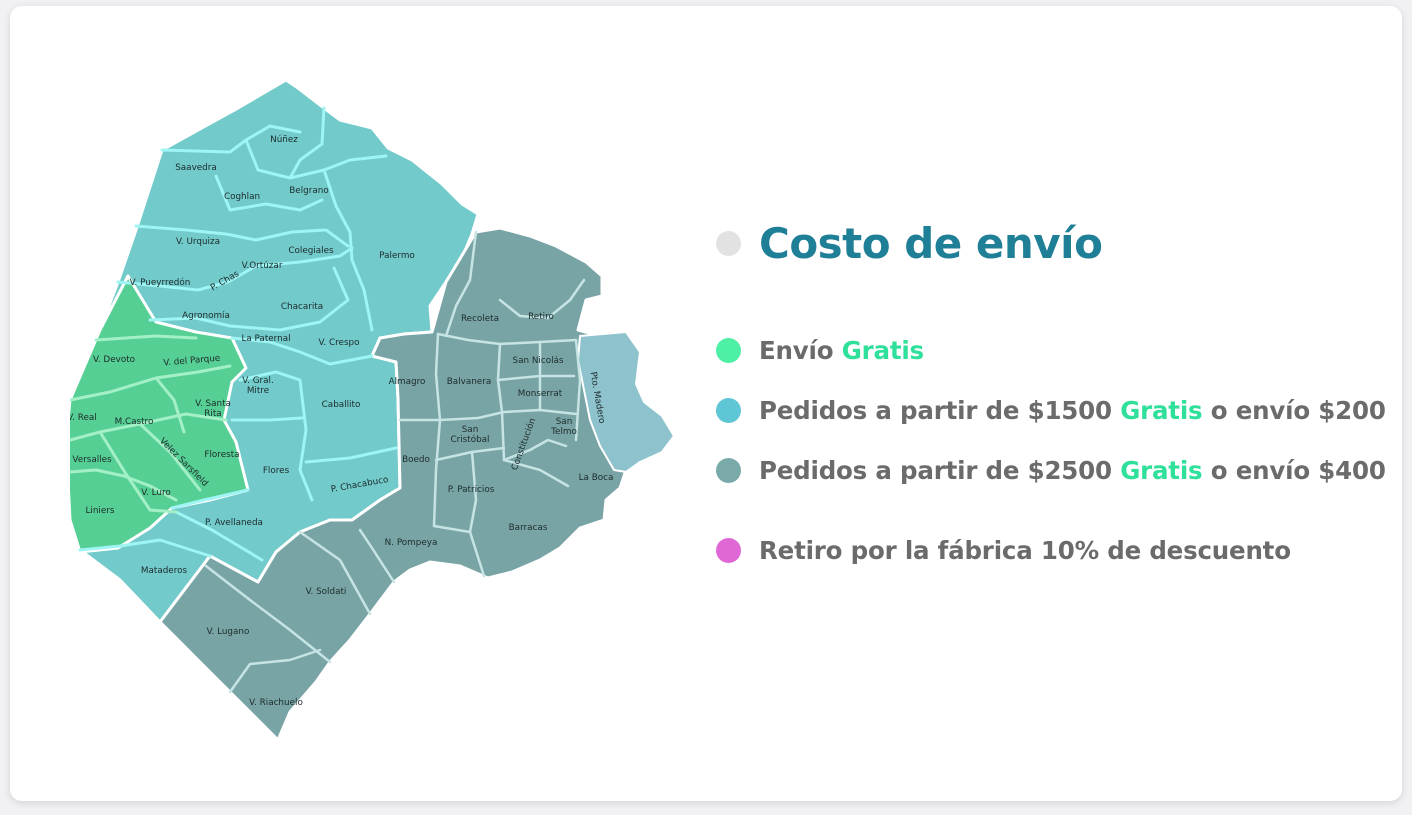 This screenshot has height=815, width=1412. I want to click on neighborhood-label: Belgrano, so click(308, 191).